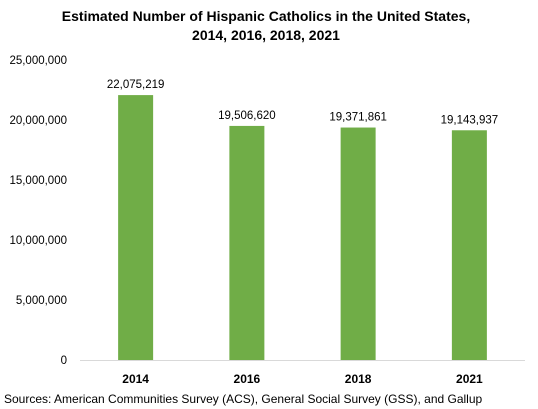 This screenshot has height=409, width=538. Describe the element at coordinates (358, 379) in the screenshot. I see `x-tick-label: 2018` at that location.